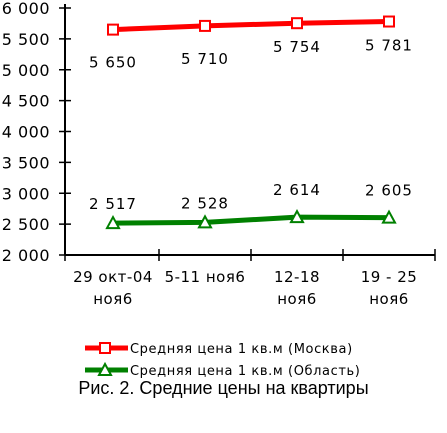 The height and width of the screenshot is (433, 447). What do you see at coordinates (389, 46) in the screenshot?
I see `data-label: 5 781` at bounding box center [389, 46].